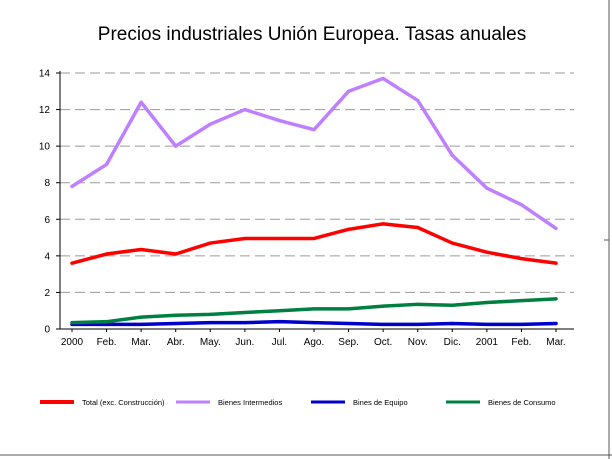  I want to click on legend-label: Bines de Equipo, so click(380, 402).